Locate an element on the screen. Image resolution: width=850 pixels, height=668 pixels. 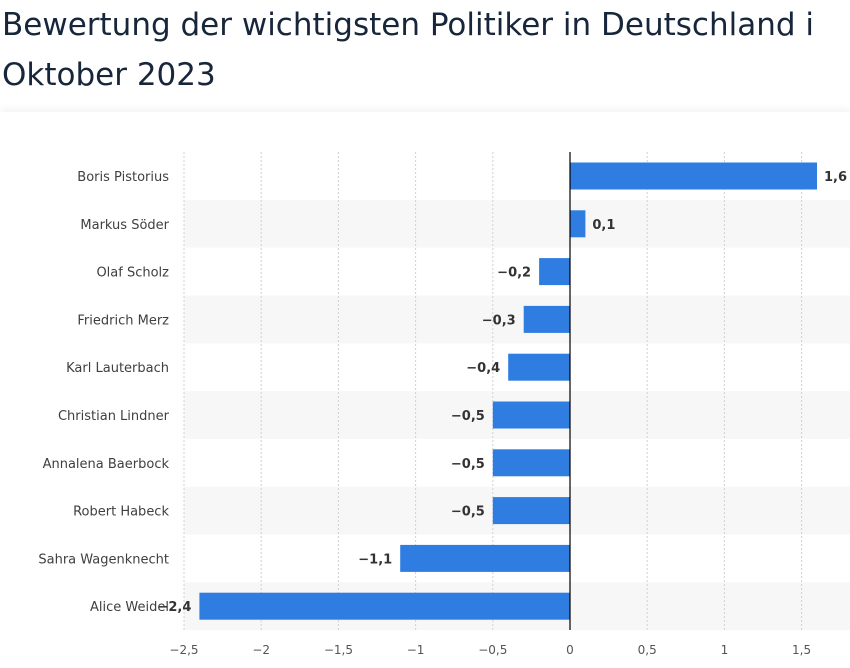
value-label: −1,1 is located at coordinates (375, 559).